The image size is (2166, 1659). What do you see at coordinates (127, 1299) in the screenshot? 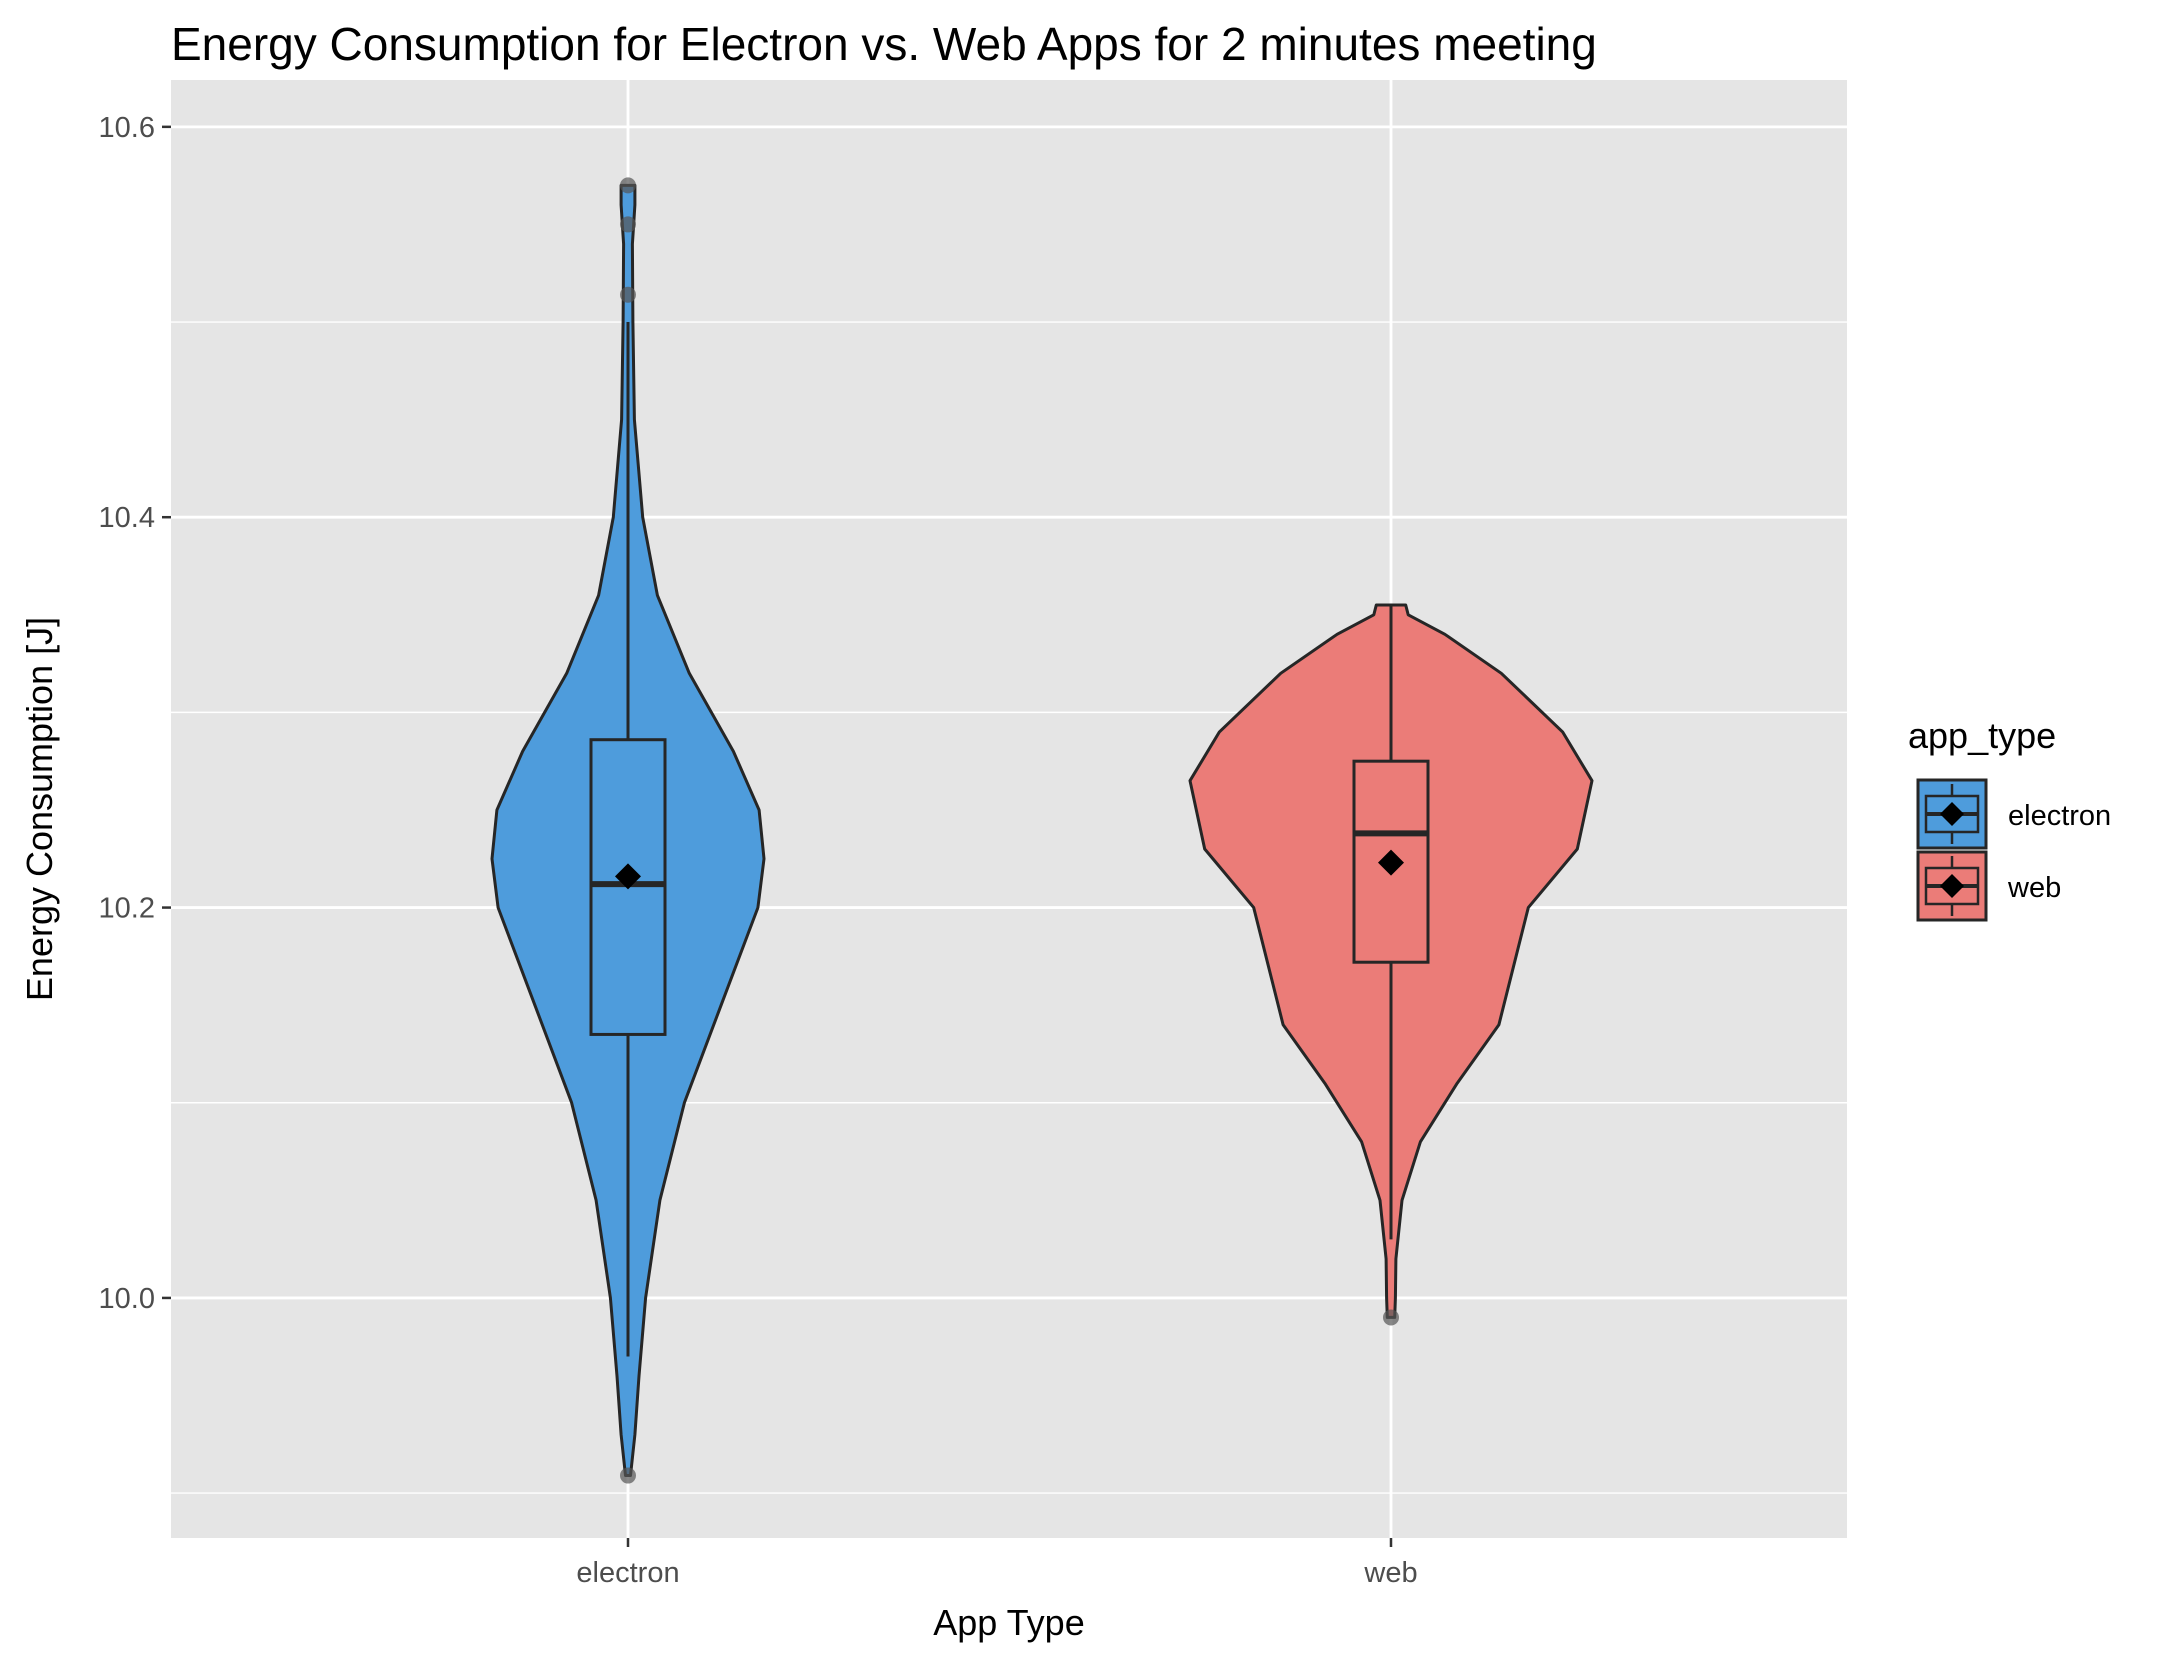
I see `y-tick-label: 10.0` at bounding box center [127, 1299].